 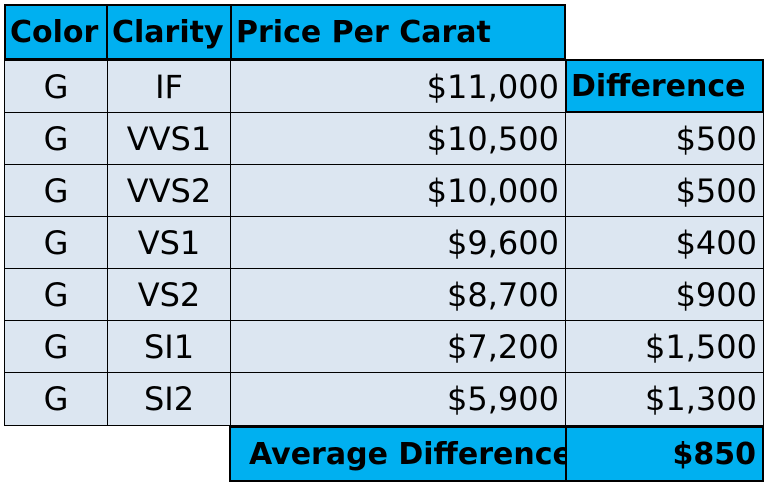 I want to click on average-difference-label: Average Difference, so click(x=398, y=454).